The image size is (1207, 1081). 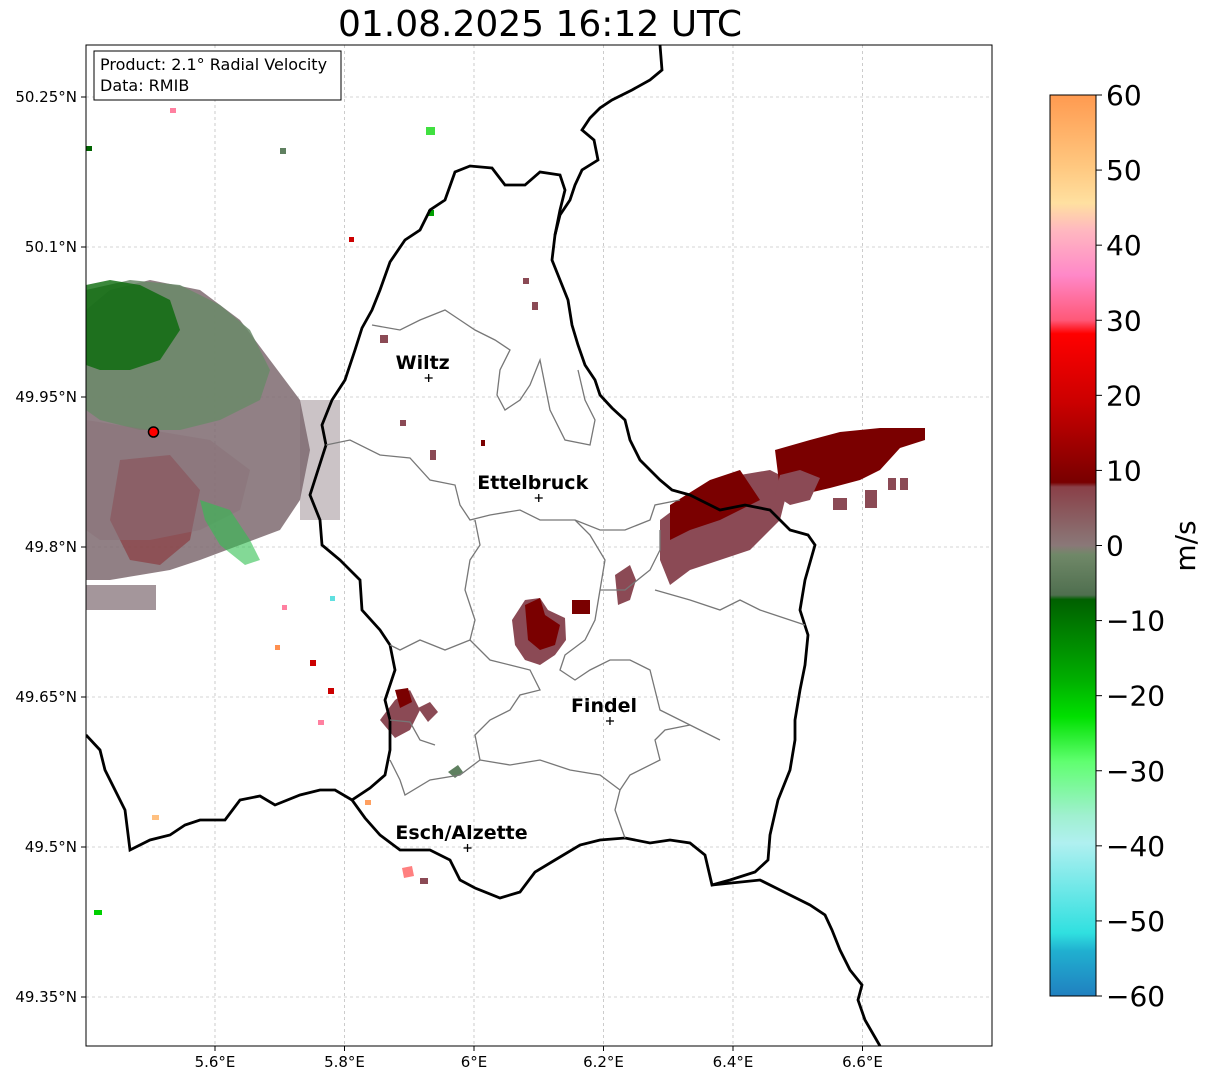 I want to click on colorbar-tick-label: 0, so click(x=1115, y=546).